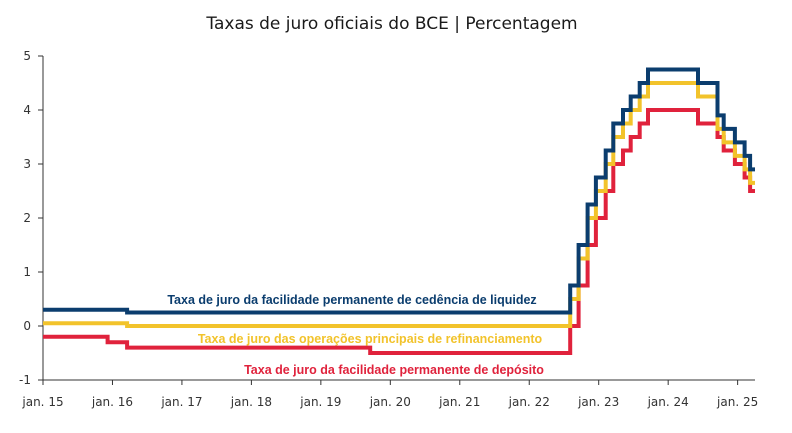 The image size is (792, 433). What do you see at coordinates (25, 380) in the screenshot?
I see `y-tick-label: -1` at bounding box center [25, 380].